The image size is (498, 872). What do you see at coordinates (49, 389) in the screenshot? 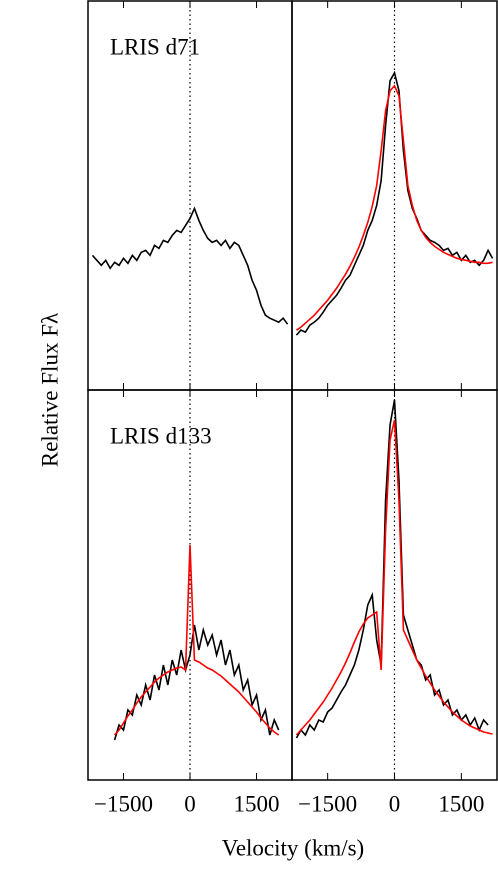
I see `y-axis-label: Relative Flux Fλ` at bounding box center [49, 389].